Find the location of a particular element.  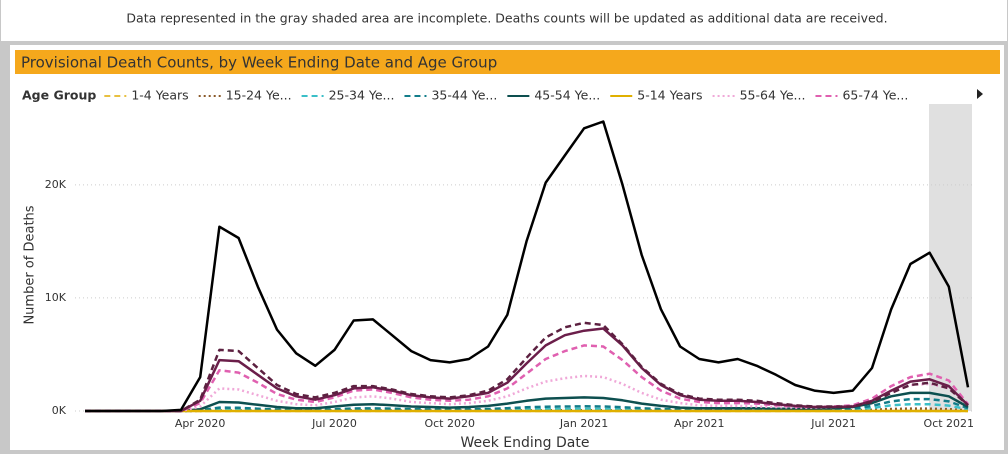

series-line is located at coordinates (527, 405).